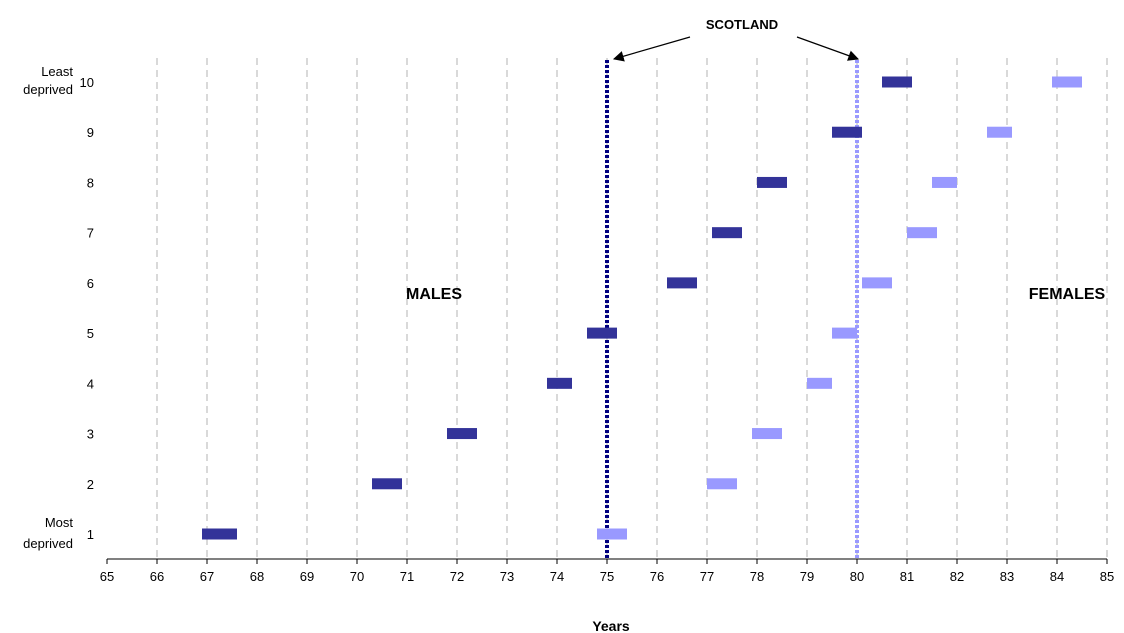  I want to click on x-tick-label: 75, so click(607, 576).